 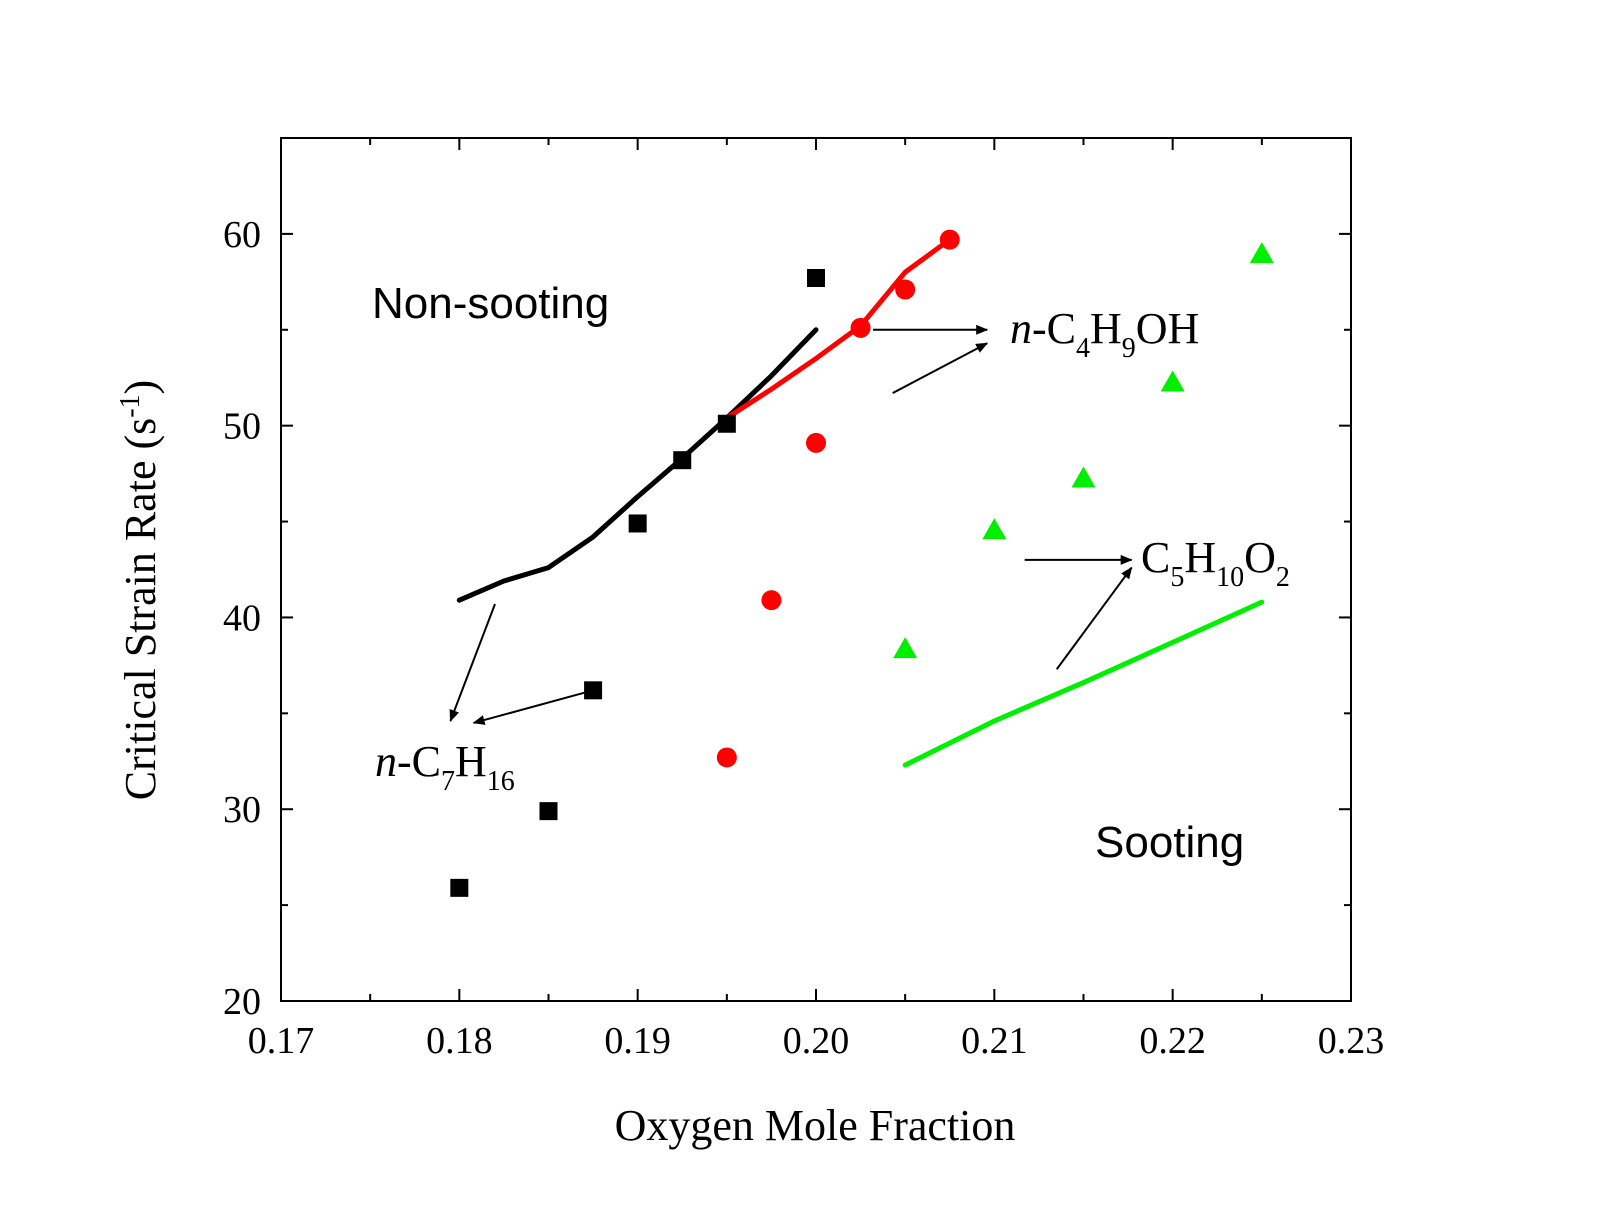 I want to click on label-ester-part: O, so click(x=1260, y=557).